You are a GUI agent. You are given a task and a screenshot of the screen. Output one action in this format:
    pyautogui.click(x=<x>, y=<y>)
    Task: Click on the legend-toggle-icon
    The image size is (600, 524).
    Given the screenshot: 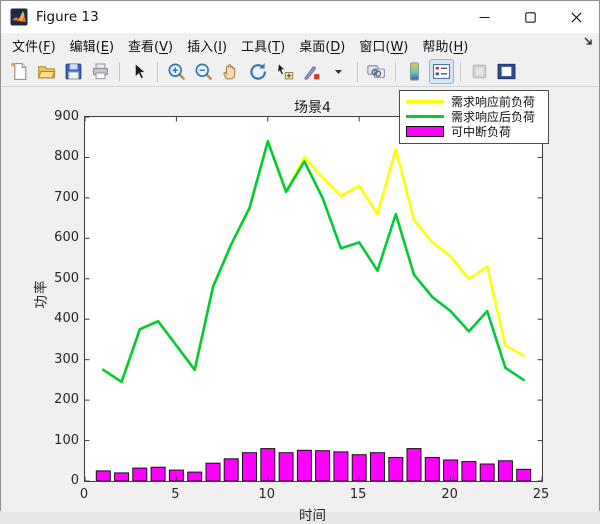 What is the action you would take?
    pyautogui.click(x=441, y=71)
    